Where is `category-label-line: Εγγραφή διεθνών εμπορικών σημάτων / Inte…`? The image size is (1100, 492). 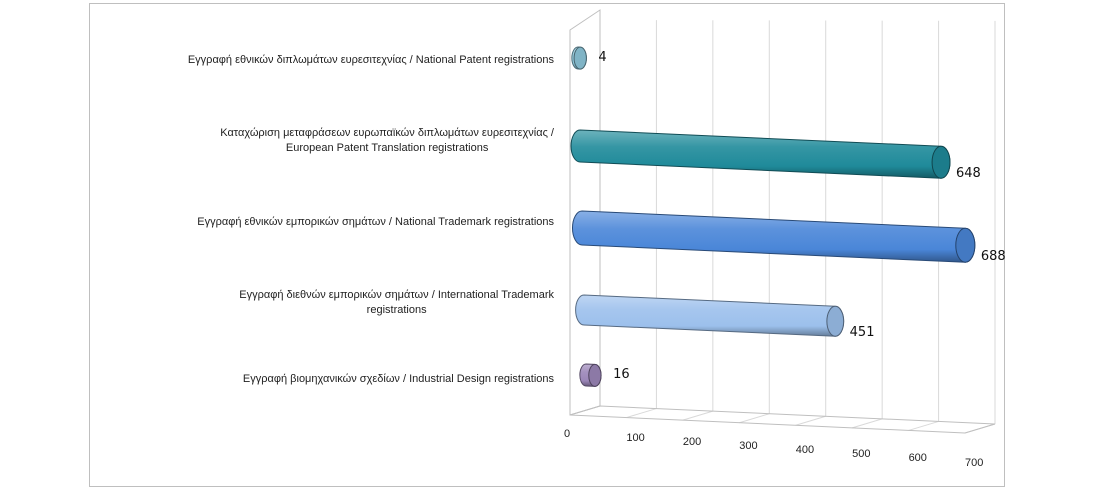 category-label-line: Εγγραφή διεθνών εμπορικών σημάτων / Inte… is located at coordinates (396, 295).